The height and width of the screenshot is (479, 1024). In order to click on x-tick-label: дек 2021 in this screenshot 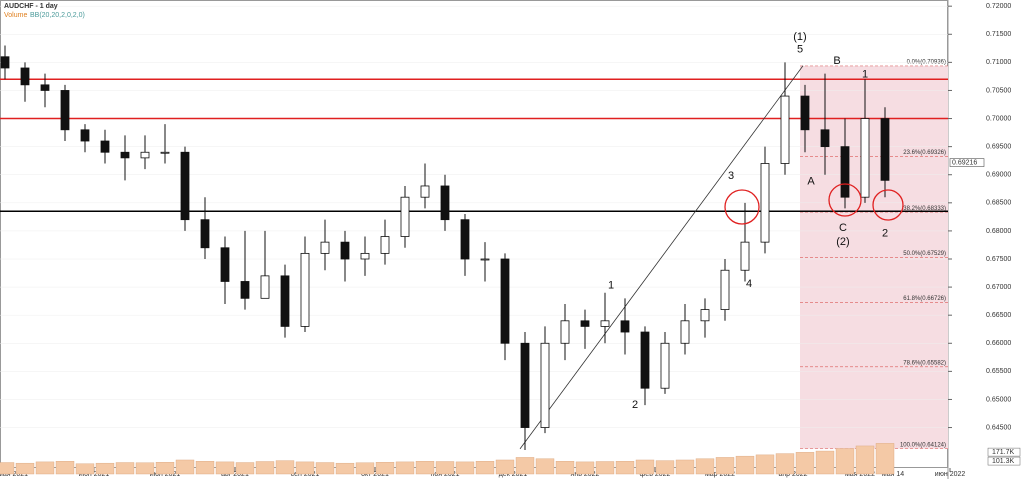, I will do `click(513, 474)`.